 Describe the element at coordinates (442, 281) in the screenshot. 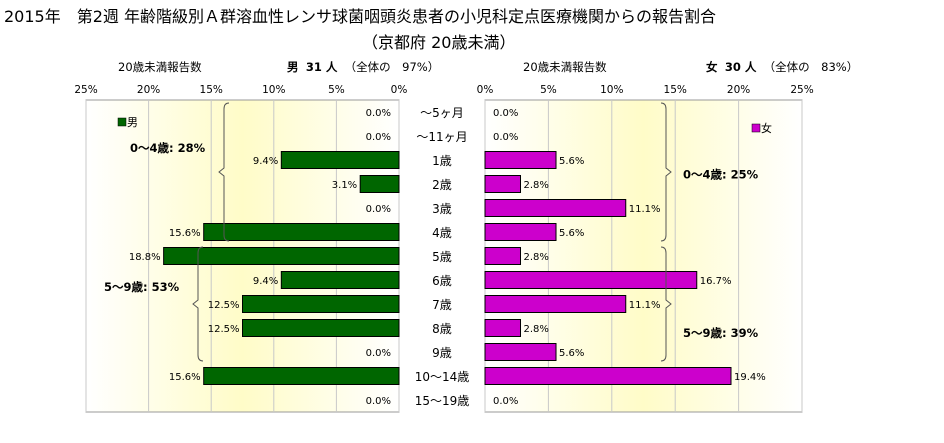

I see `age-category-label: 6歳` at that location.